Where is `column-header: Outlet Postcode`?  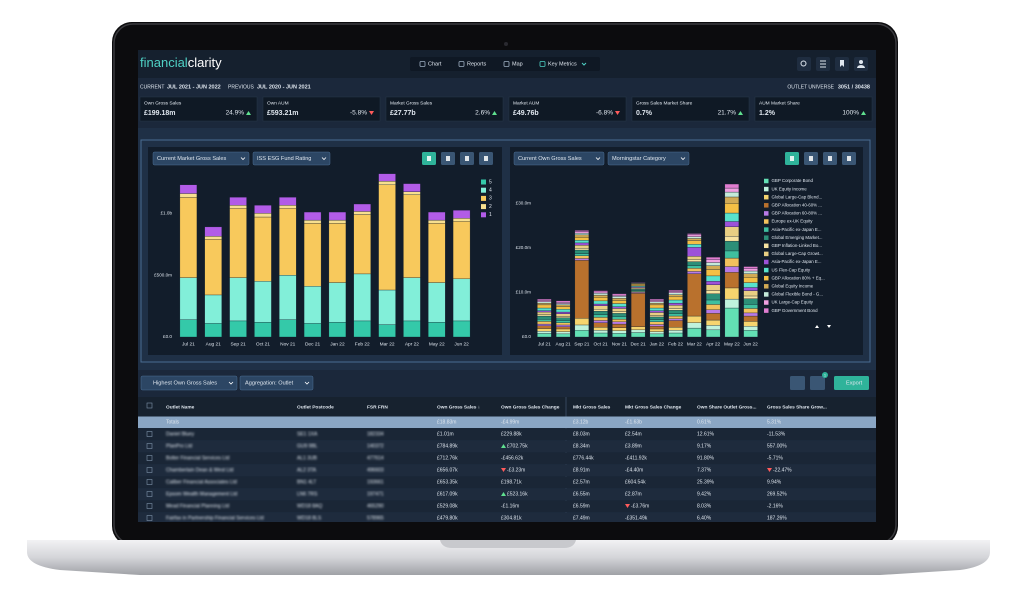
column-header: Outlet Postcode is located at coordinates (315, 407).